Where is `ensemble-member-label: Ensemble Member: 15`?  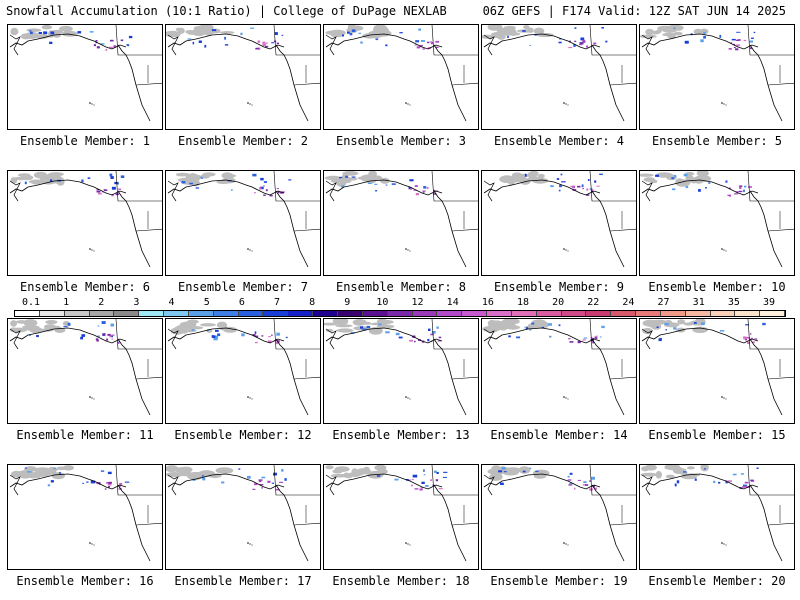
ensemble-member-label: Ensemble Member: 15 is located at coordinates (717, 435).